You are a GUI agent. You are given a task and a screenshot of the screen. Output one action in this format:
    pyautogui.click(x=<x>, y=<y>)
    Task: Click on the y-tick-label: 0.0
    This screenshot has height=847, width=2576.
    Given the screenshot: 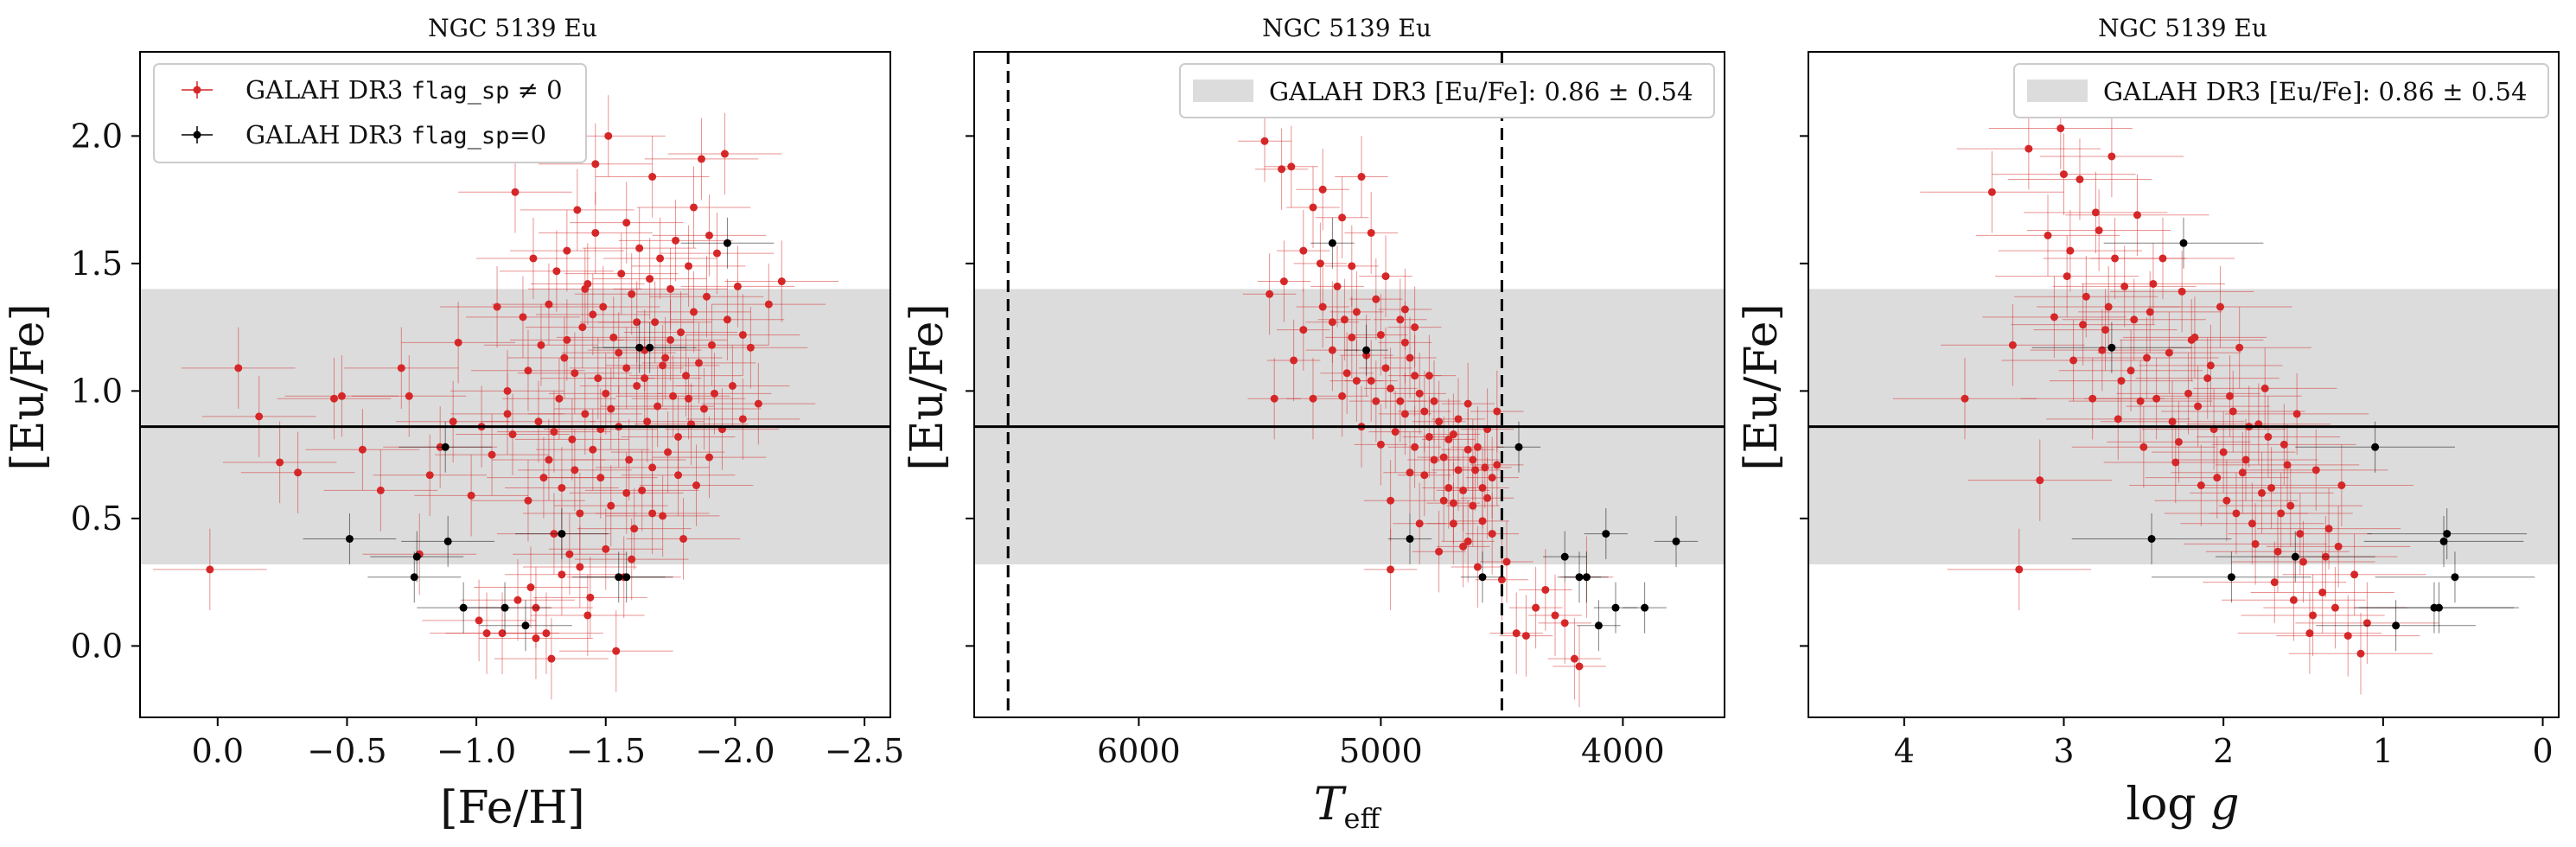 What is the action you would take?
    pyautogui.click(x=97, y=646)
    